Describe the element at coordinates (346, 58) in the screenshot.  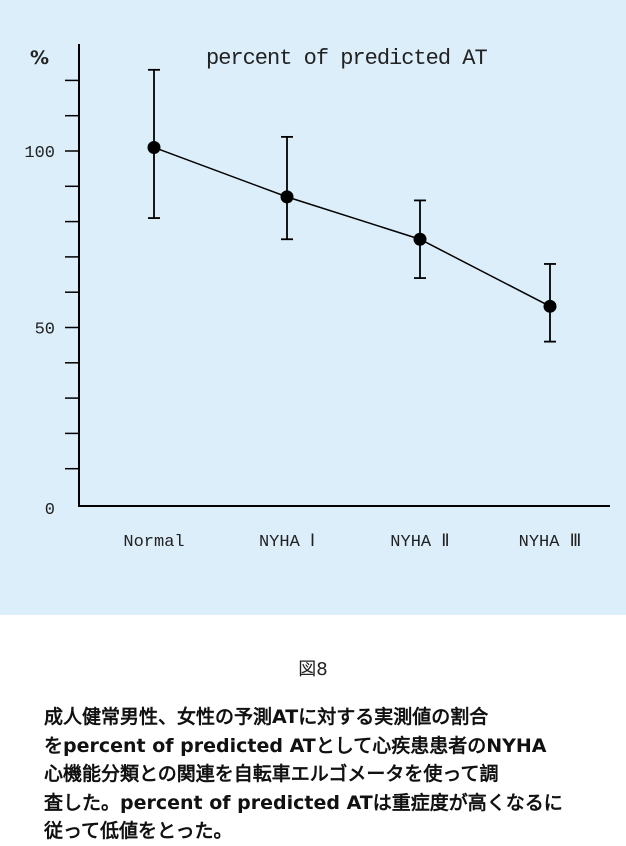
I see `chart-title: percent of predicted AT` at that location.